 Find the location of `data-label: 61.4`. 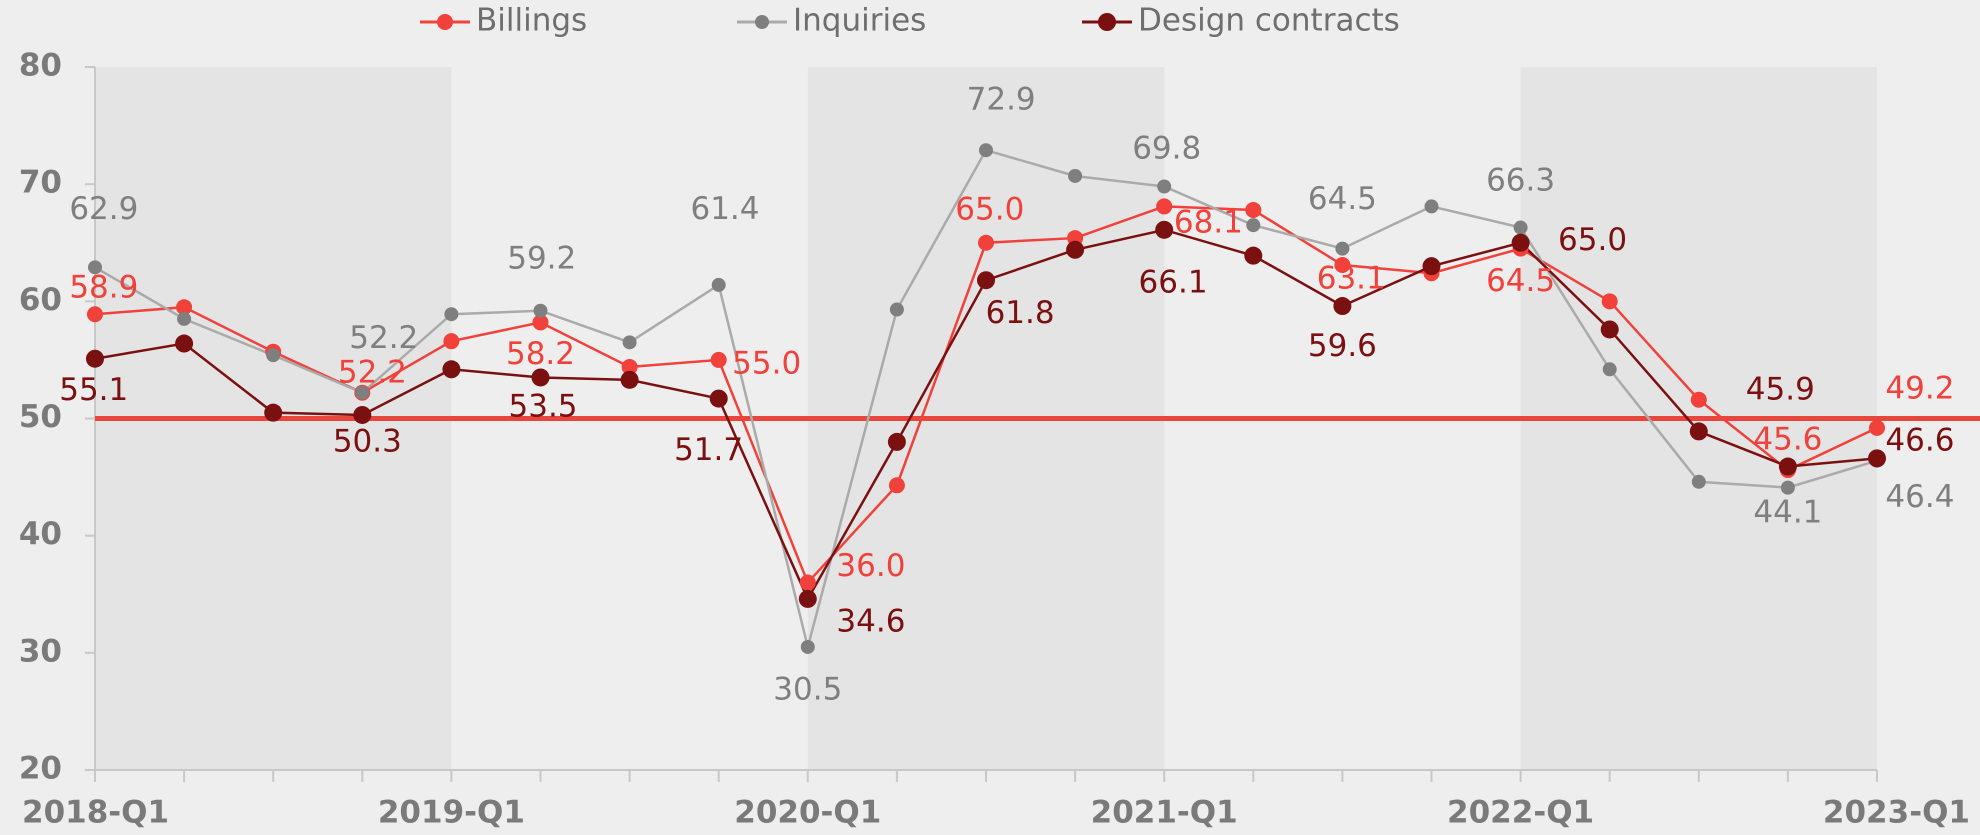

data-label: 61.4 is located at coordinates (724, 209).